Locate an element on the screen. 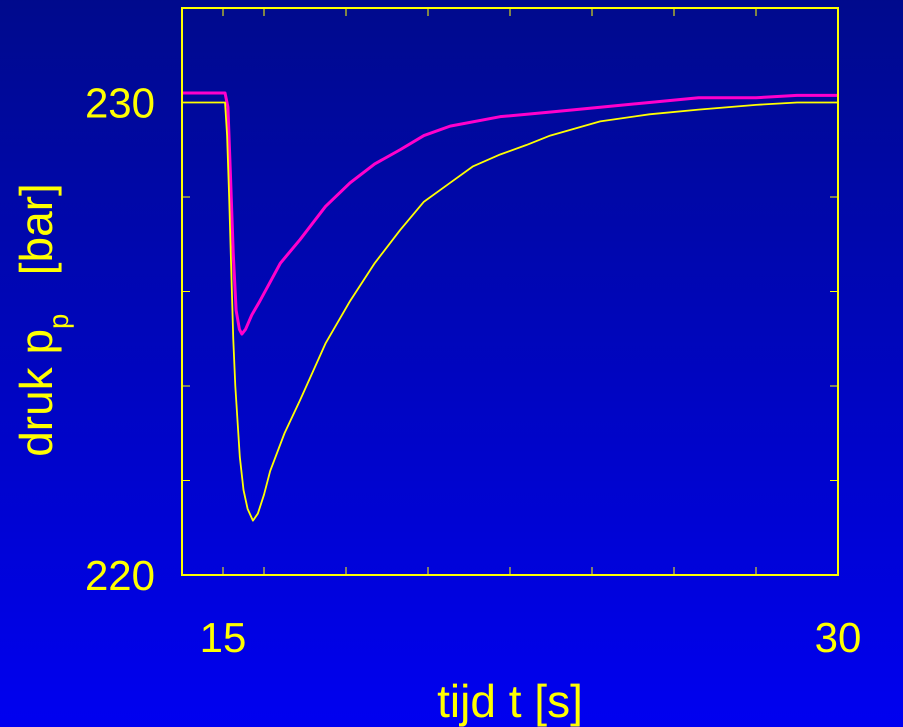  y-tick-label: 230 is located at coordinates (120, 103).